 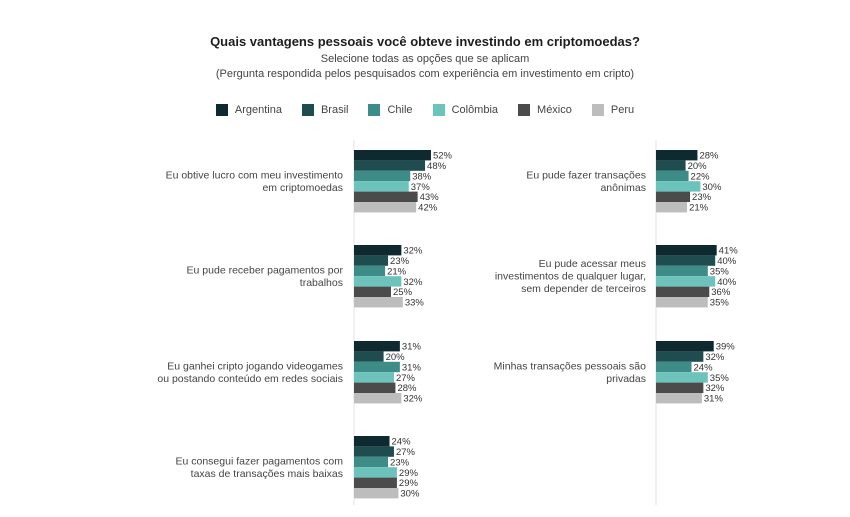 I want to click on category-label: privadas, so click(x=626, y=379).